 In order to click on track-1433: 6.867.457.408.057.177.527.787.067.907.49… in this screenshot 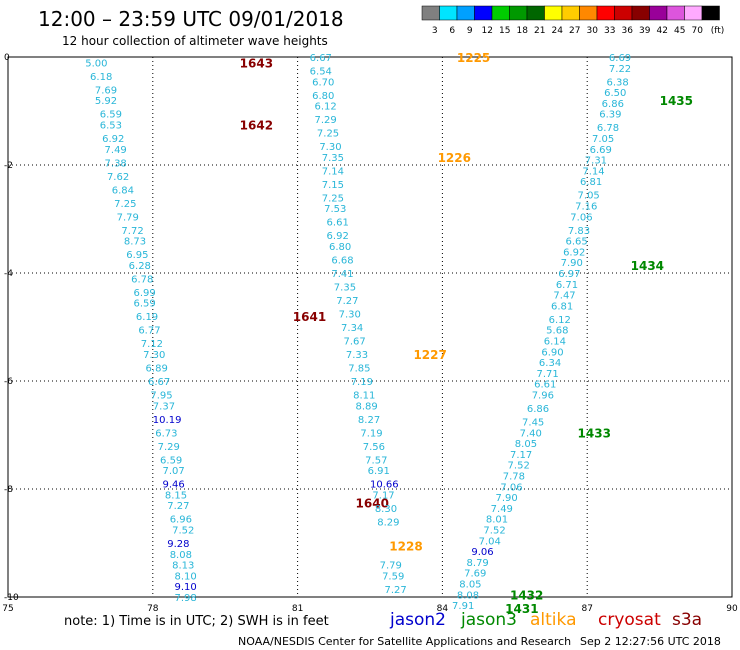, I will do `click(535, 497)`.